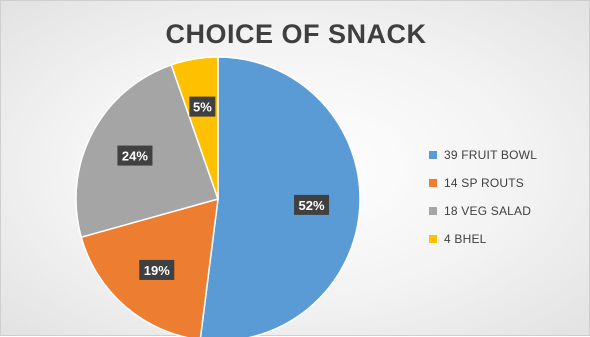 This screenshot has width=590, height=337. Describe the element at coordinates (465, 239) in the screenshot. I see `legend-label: 4 BHEL` at that location.